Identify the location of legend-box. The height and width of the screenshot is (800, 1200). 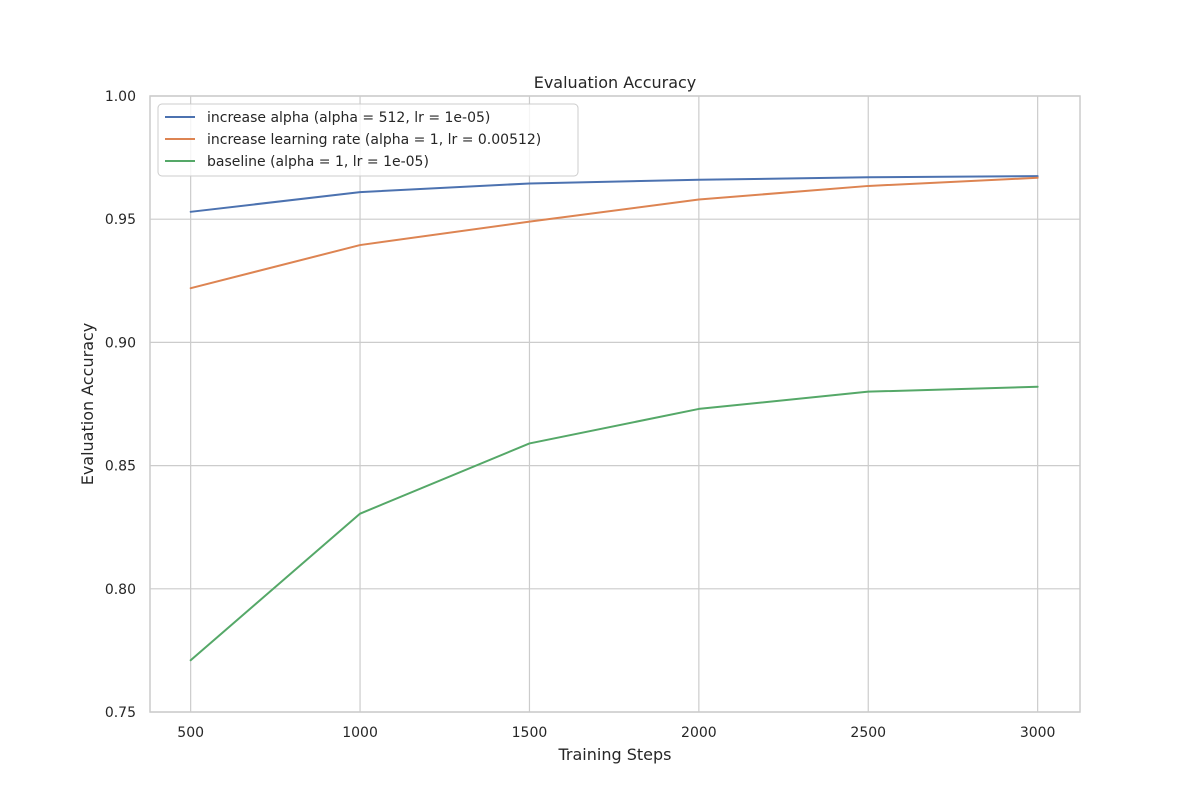
(368, 140).